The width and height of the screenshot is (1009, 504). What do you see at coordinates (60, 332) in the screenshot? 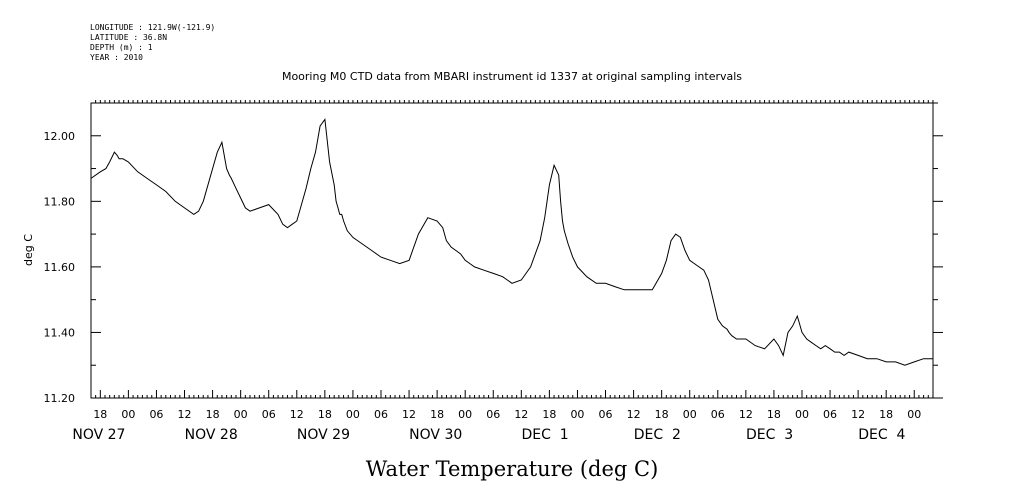
I see `y-tick-label: 11.40` at bounding box center [60, 332].